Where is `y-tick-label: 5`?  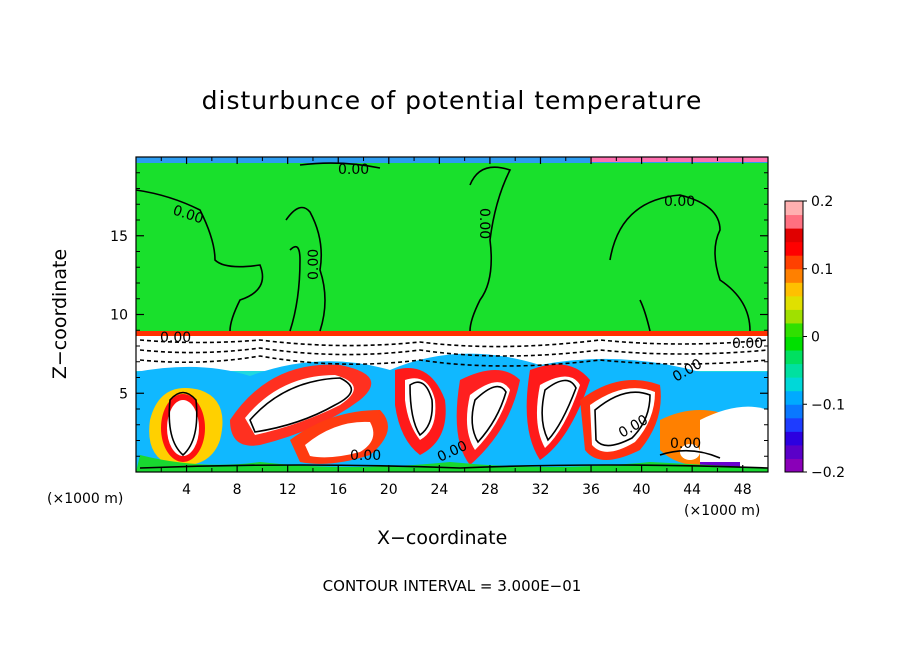 y-tick-label: 5 is located at coordinates (123, 394).